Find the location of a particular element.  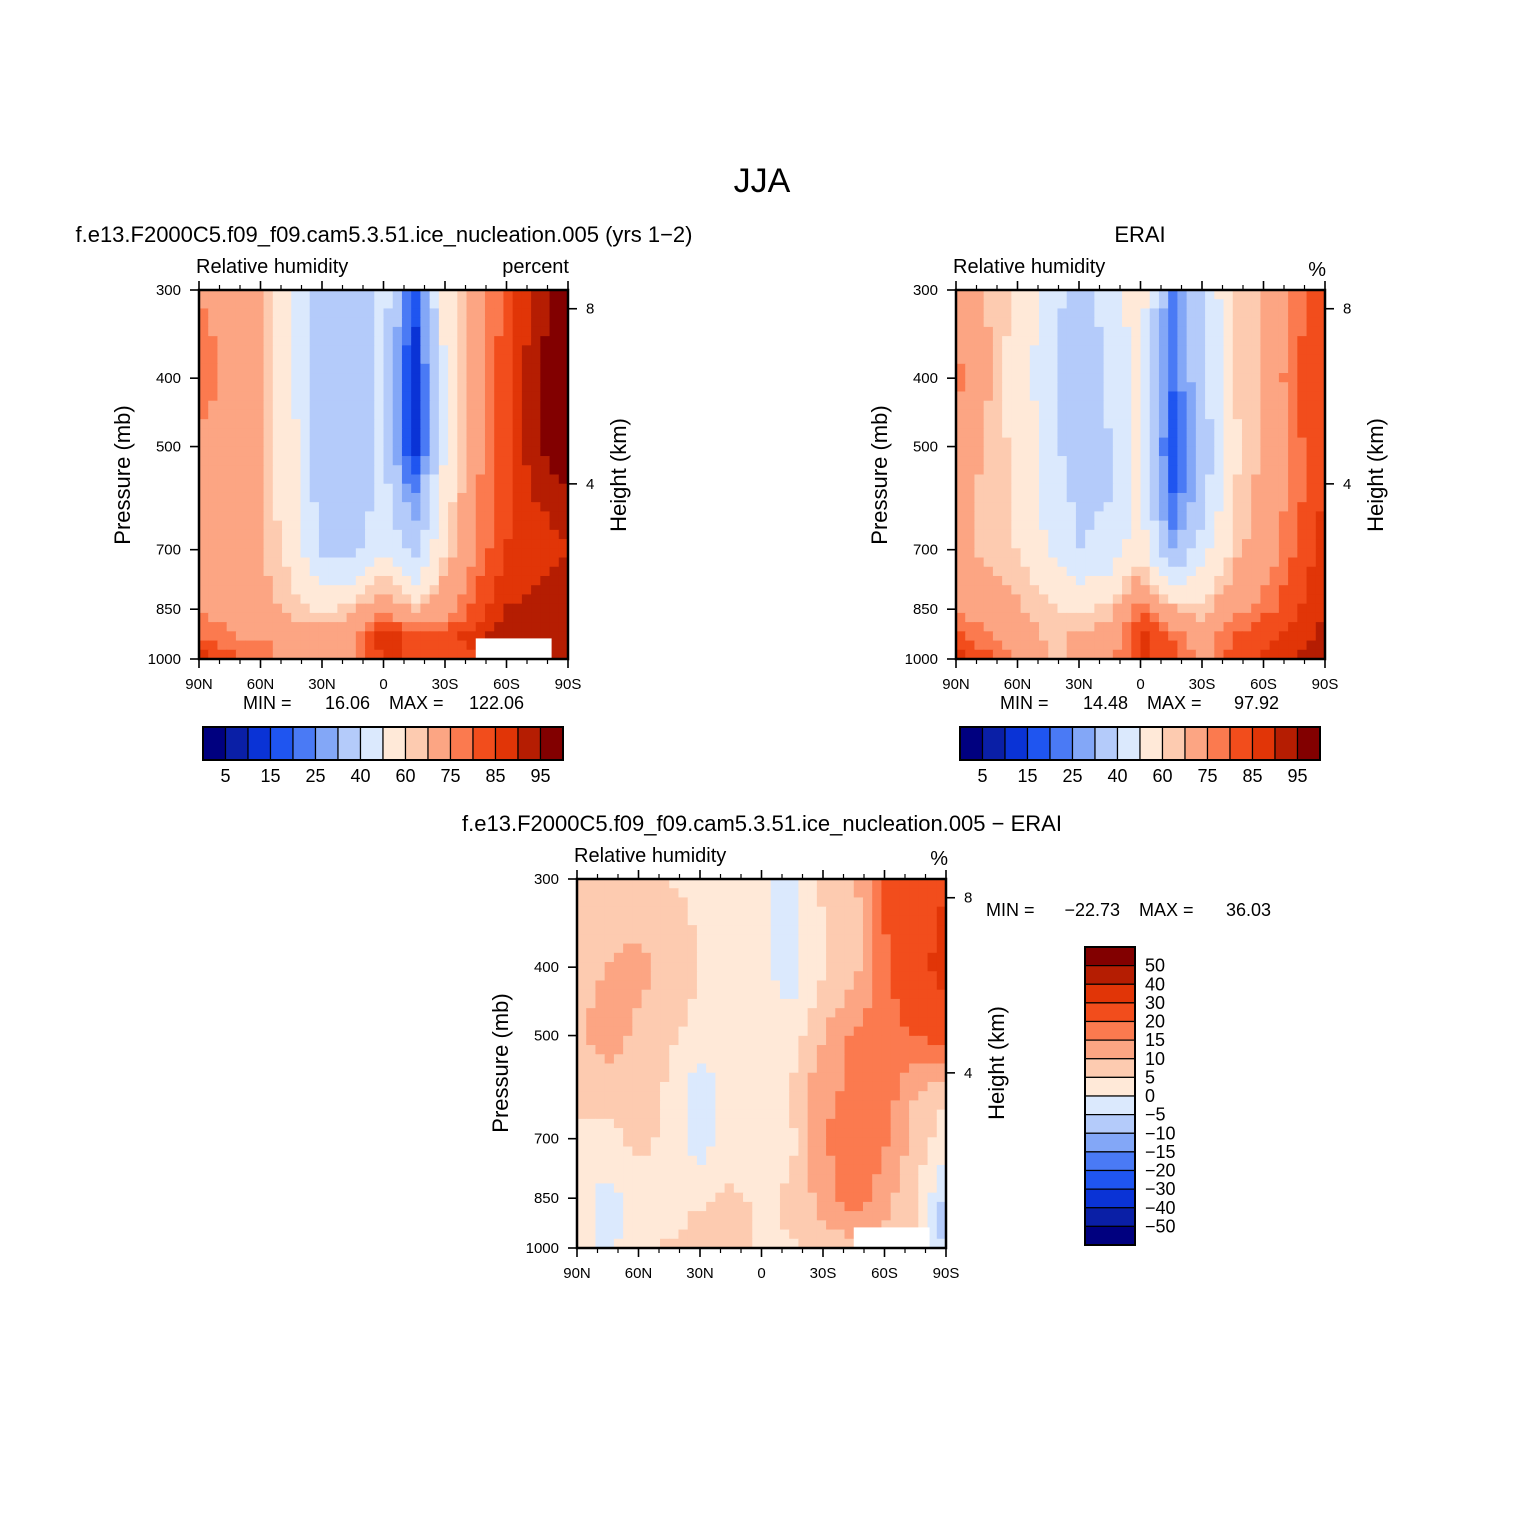

x-tick-label: 60N is located at coordinates (261, 684).